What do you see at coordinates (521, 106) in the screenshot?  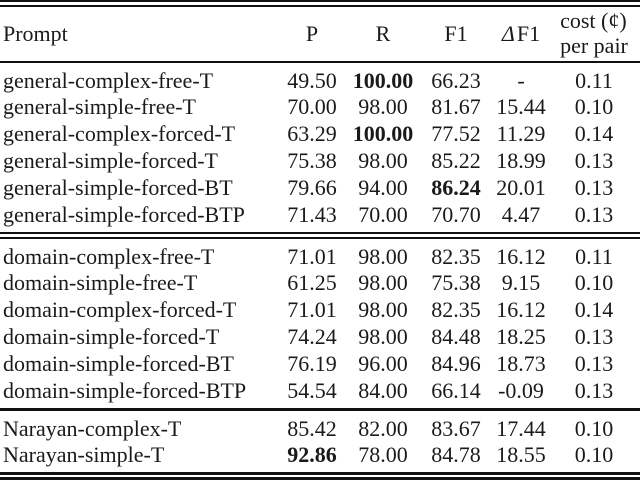 I see `cell-delta-f1: 15.44` at bounding box center [521, 106].